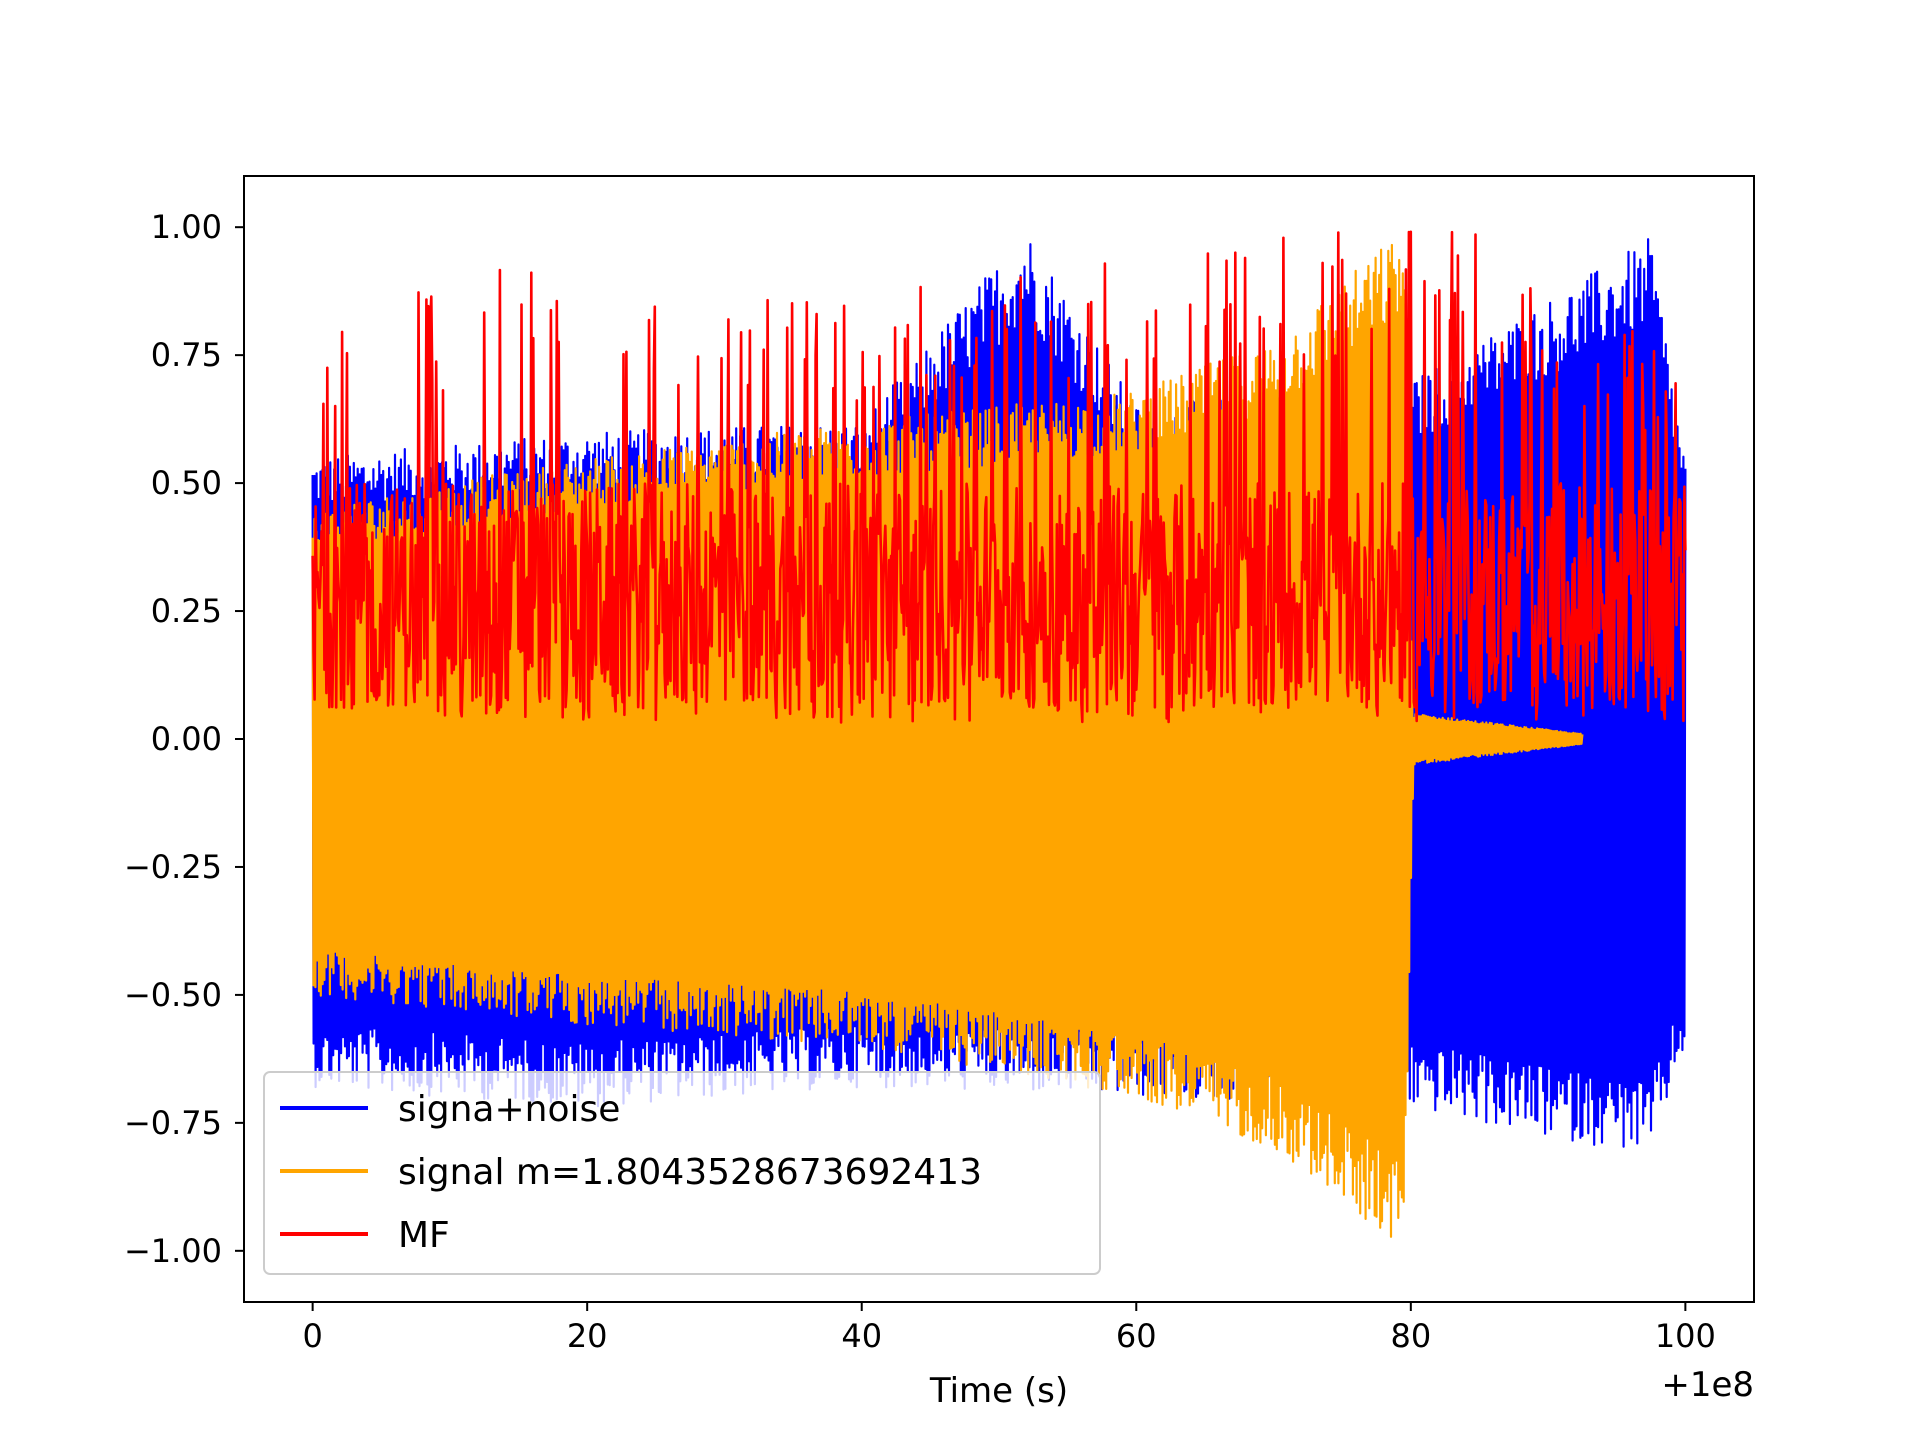 The image size is (1920, 1440). Describe the element at coordinates (509, 1109) in the screenshot. I see `legend-label: signa+noise` at that location.